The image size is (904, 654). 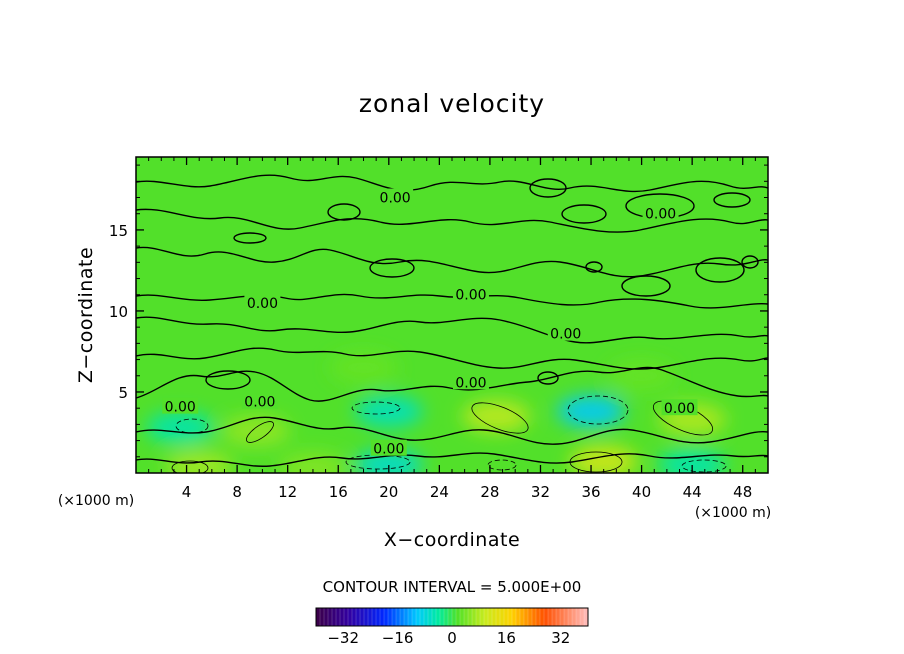 What do you see at coordinates (118, 231) in the screenshot?
I see `y-tick-label: 15` at bounding box center [118, 231].